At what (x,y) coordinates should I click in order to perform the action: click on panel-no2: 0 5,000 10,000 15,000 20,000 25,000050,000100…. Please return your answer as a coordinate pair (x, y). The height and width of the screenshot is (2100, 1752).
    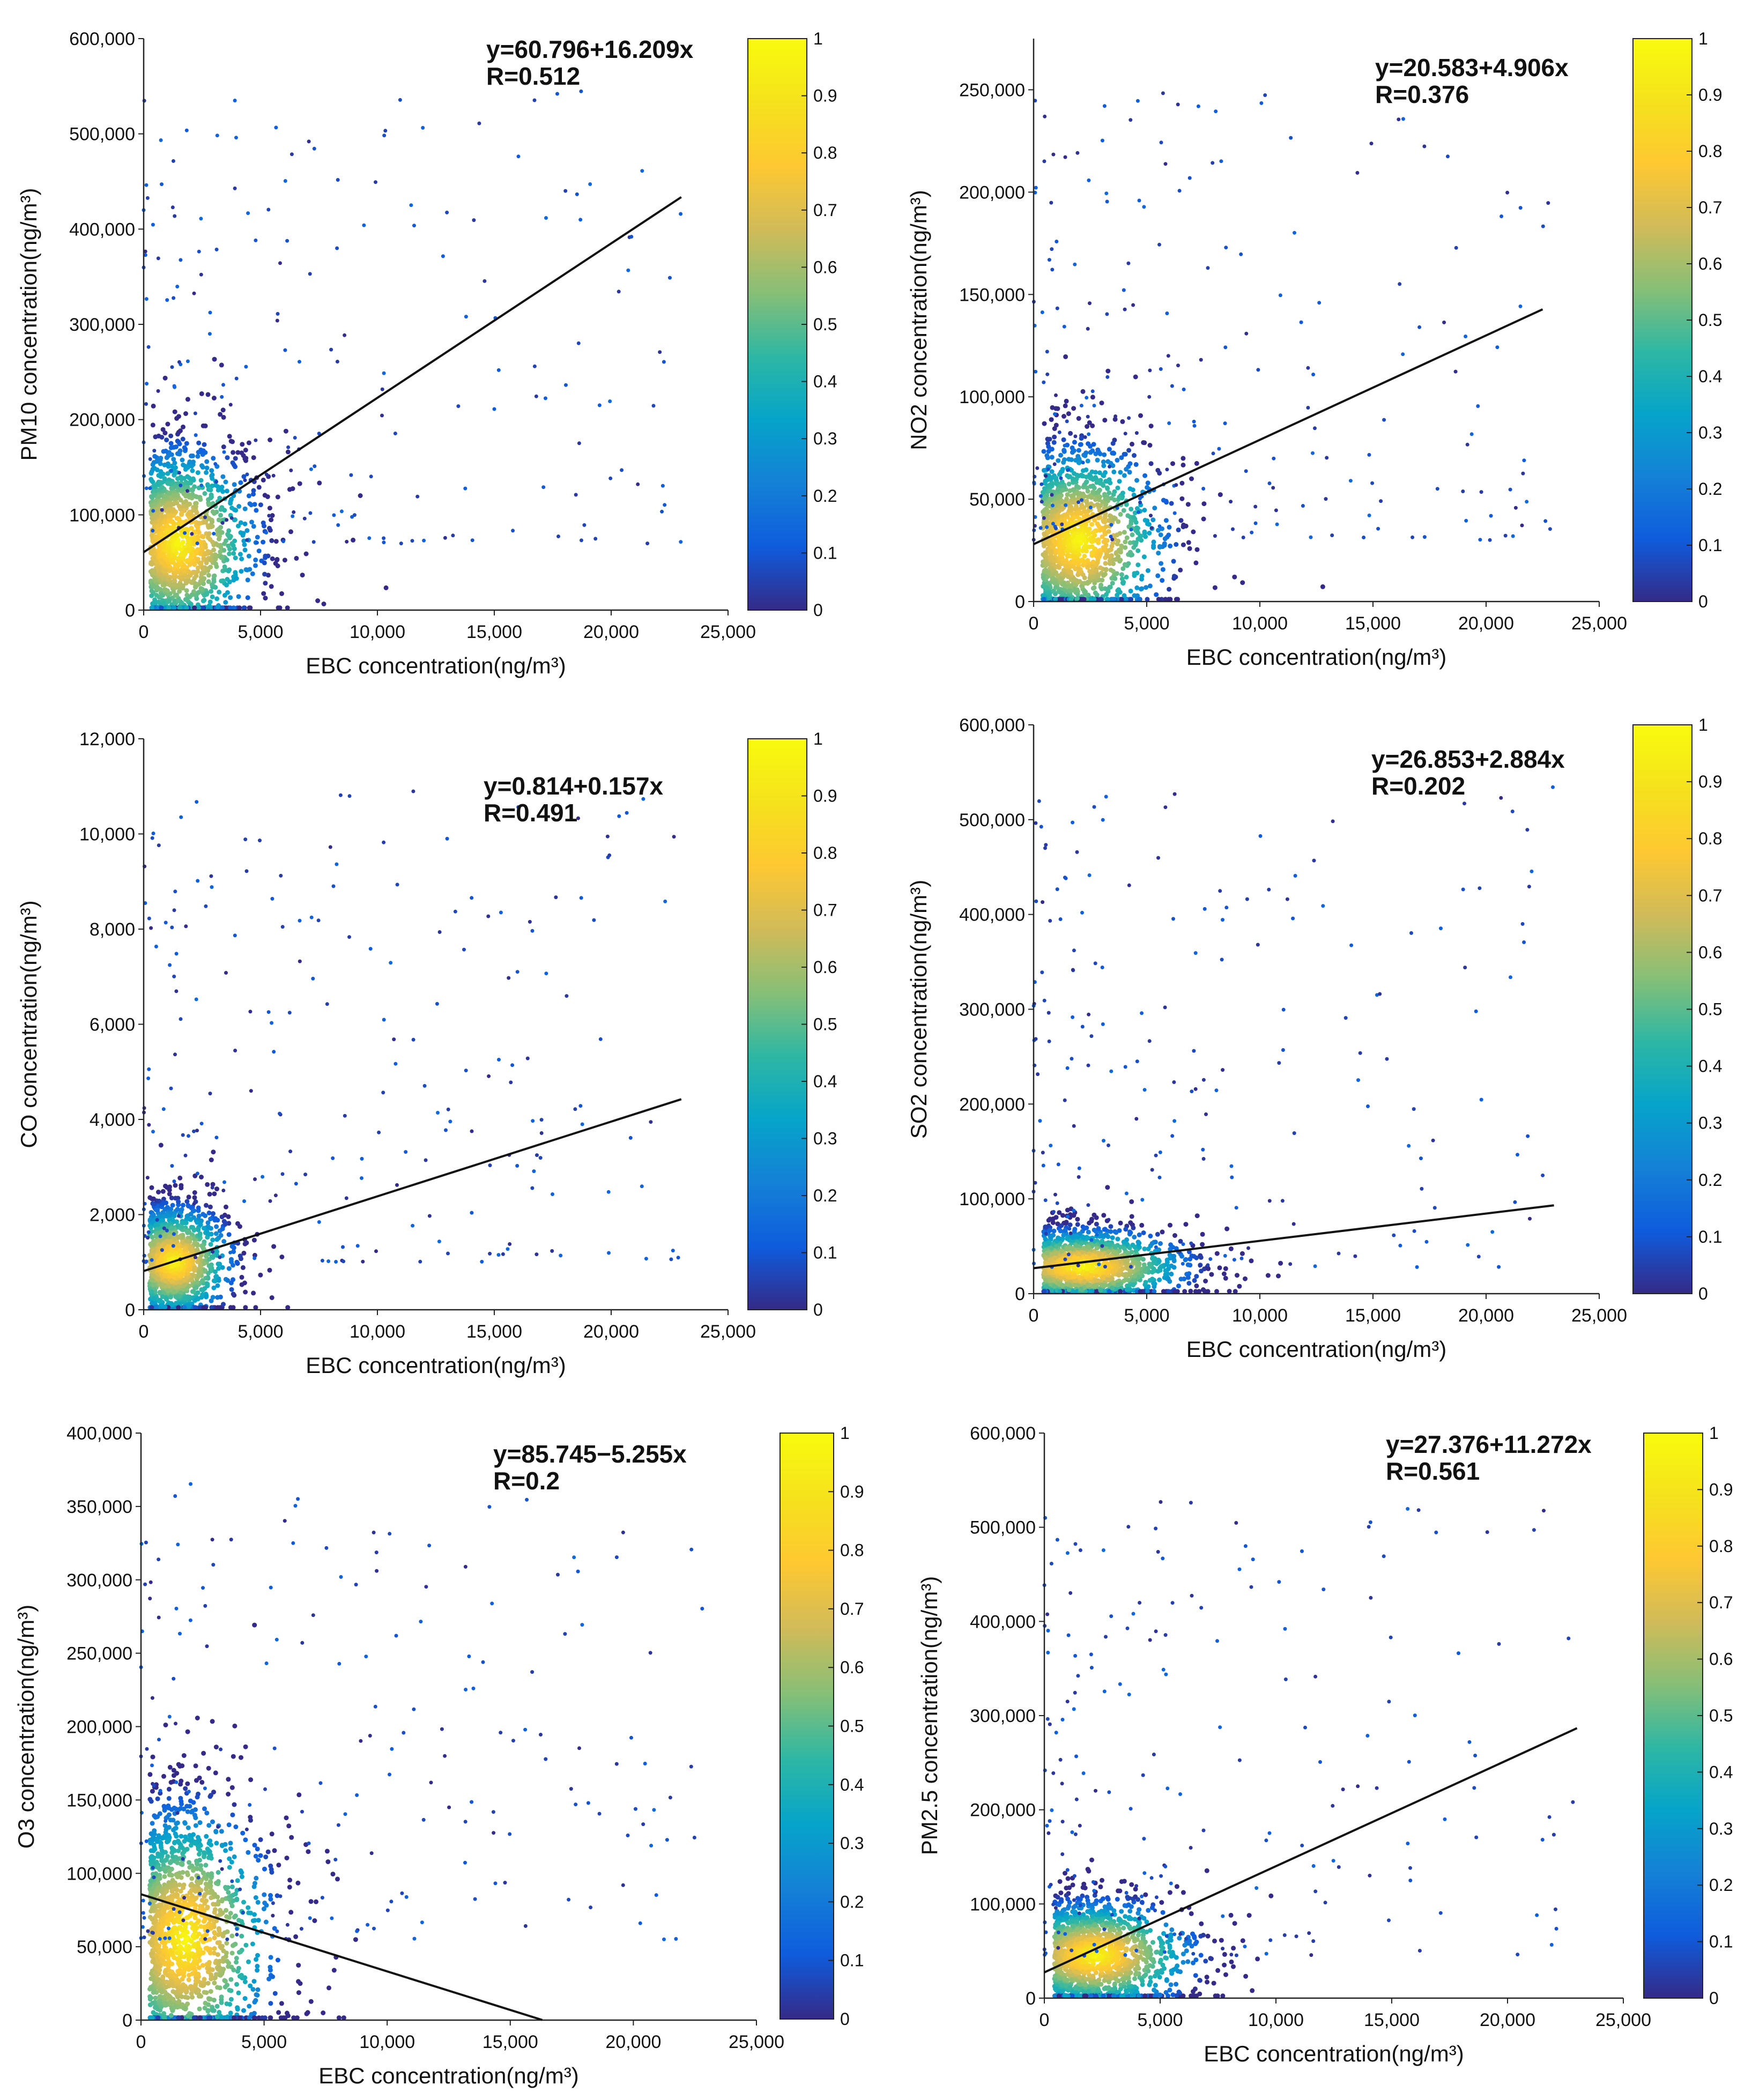
    Looking at the image, I should click on (1314, 349).